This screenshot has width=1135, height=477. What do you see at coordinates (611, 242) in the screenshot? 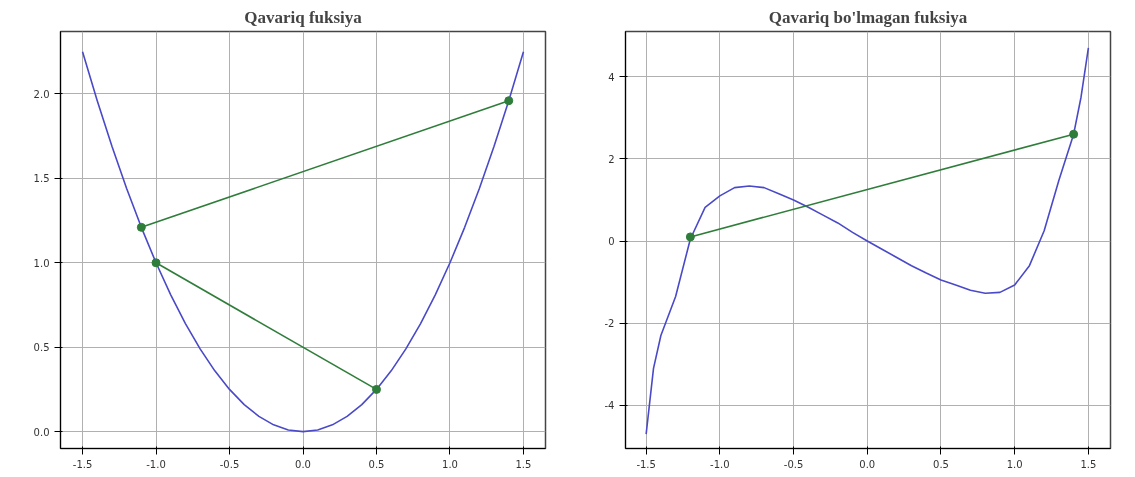
I see `y-tick-label: 0` at bounding box center [611, 242].